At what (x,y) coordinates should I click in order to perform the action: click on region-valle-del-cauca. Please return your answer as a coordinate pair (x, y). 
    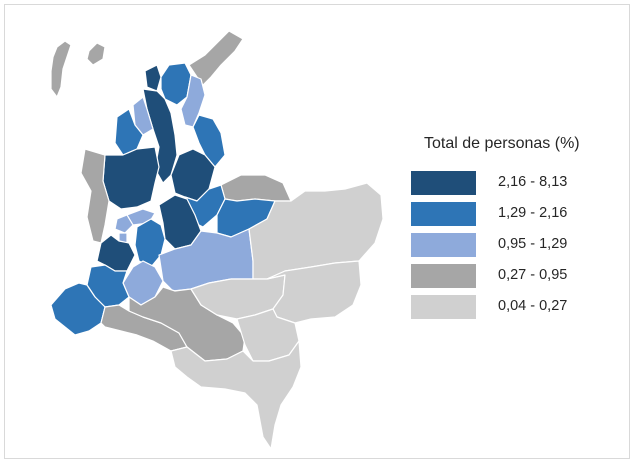
    Looking at the image, I should click on (116, 253).